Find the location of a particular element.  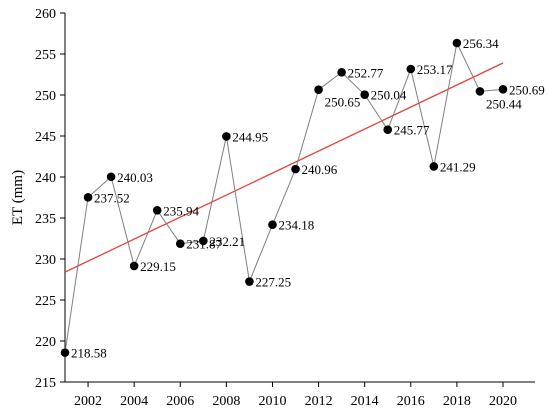

x-tick-label: 2002 is located at coordinates (88, 401).